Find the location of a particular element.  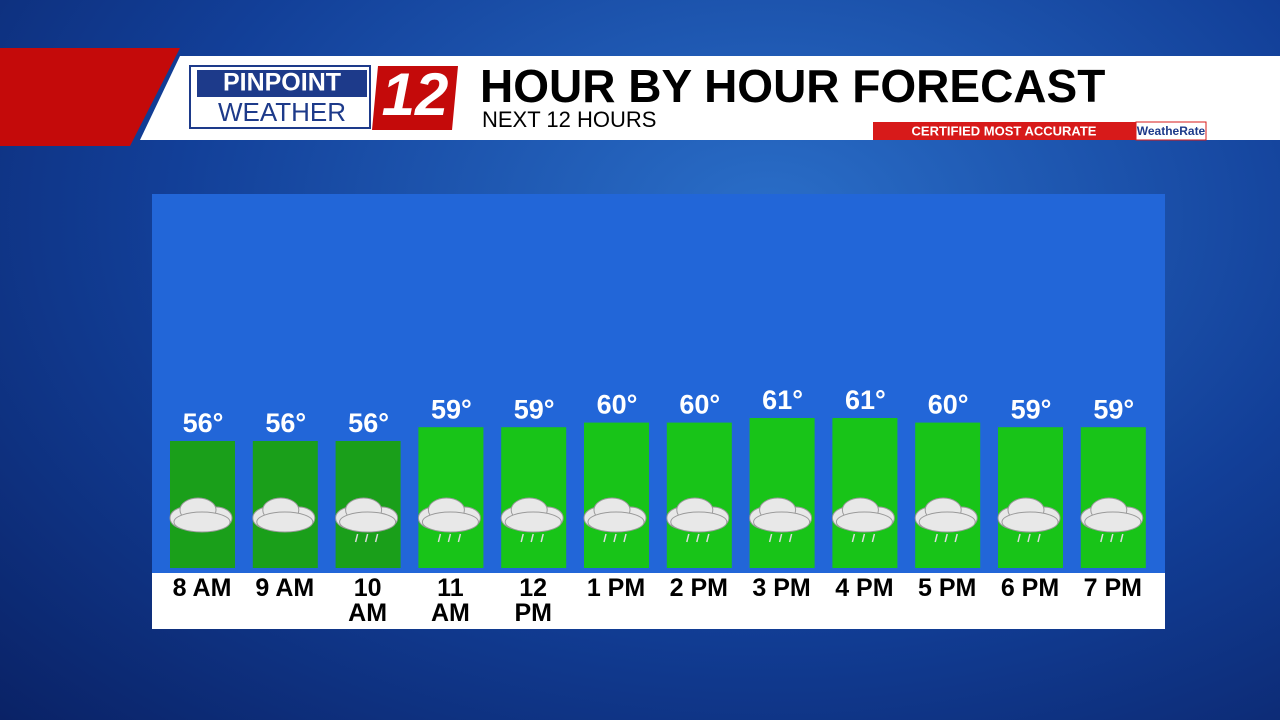

badge-text: CERTIFIED MOST ACCURATE is located at coordinates (1004, 130).